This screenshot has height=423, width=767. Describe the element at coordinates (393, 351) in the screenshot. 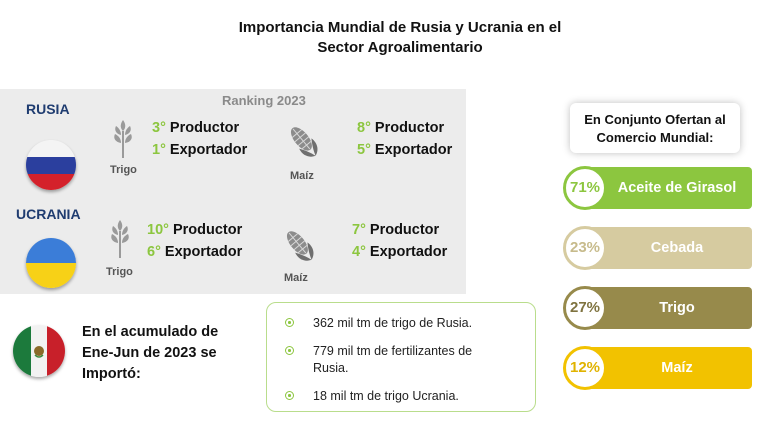

I see `list-item-text: 779 mil tm de fertilizantes de` at that location.